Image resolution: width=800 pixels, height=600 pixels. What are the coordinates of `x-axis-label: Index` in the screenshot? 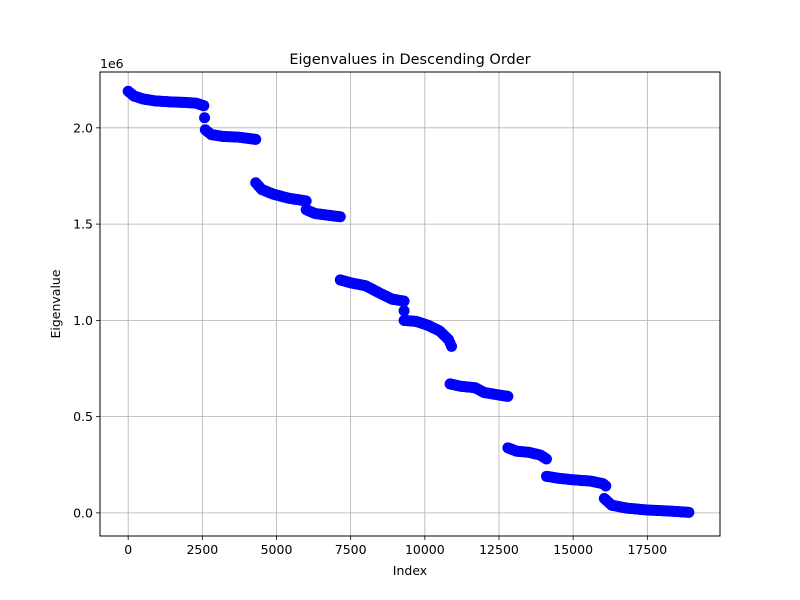 It's located at (410, 570).